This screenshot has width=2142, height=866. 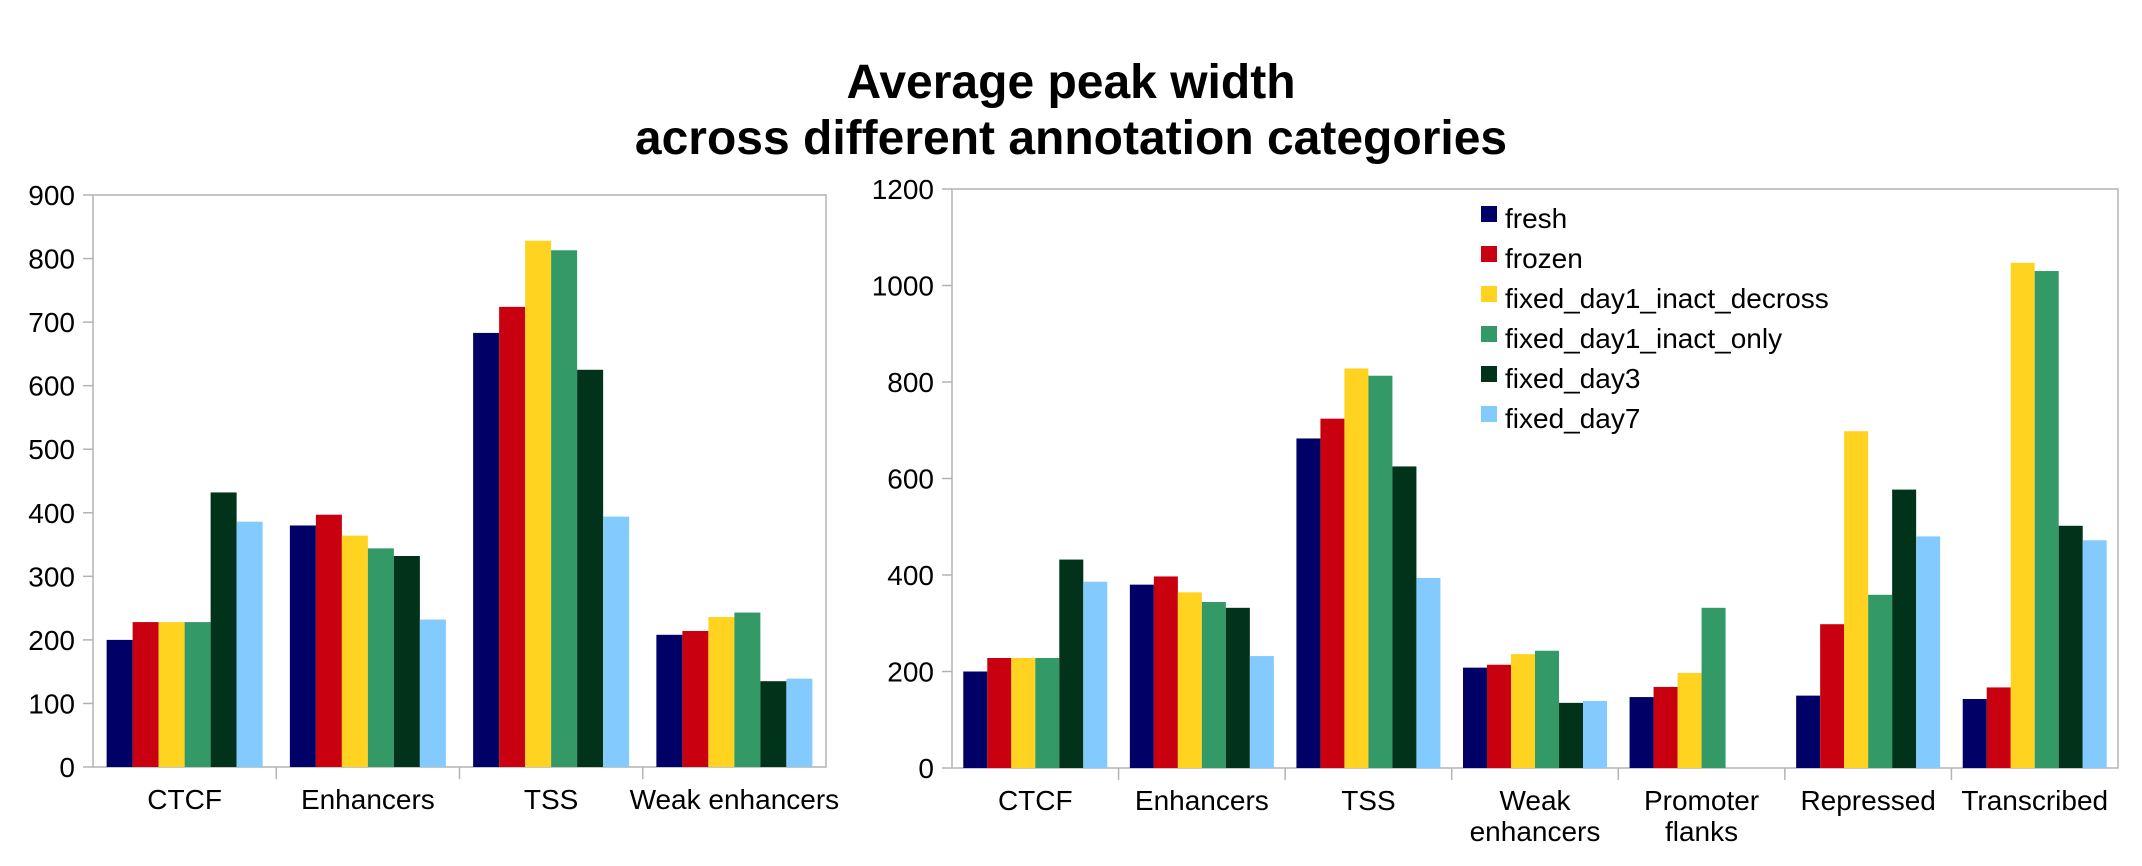 What do you see at coordinates (51, 703) in the screenshot?
I see `y-tick-label: 100` at bounding box center [51, 703].